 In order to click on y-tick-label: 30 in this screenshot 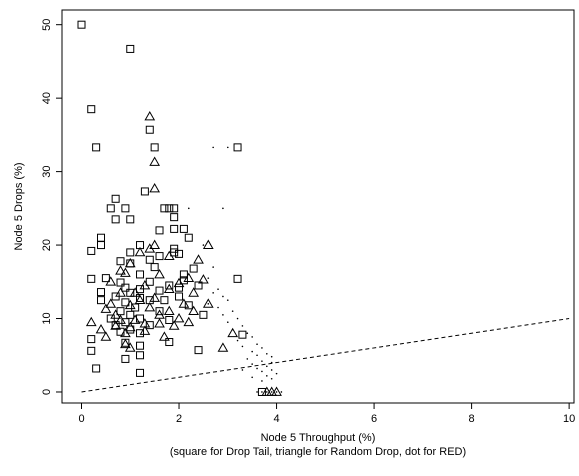, I will do `click(47, 171)`.